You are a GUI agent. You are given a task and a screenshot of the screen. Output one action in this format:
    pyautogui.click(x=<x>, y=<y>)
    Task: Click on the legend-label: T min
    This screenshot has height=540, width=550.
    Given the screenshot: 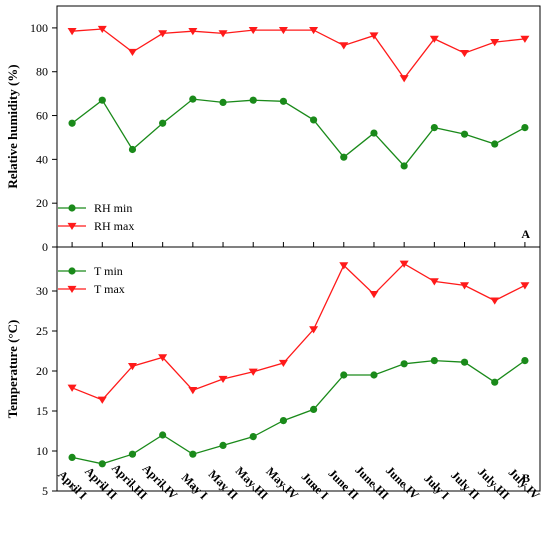 What is the action you would take?
    pyautogui.click(x=108, y=271)
    